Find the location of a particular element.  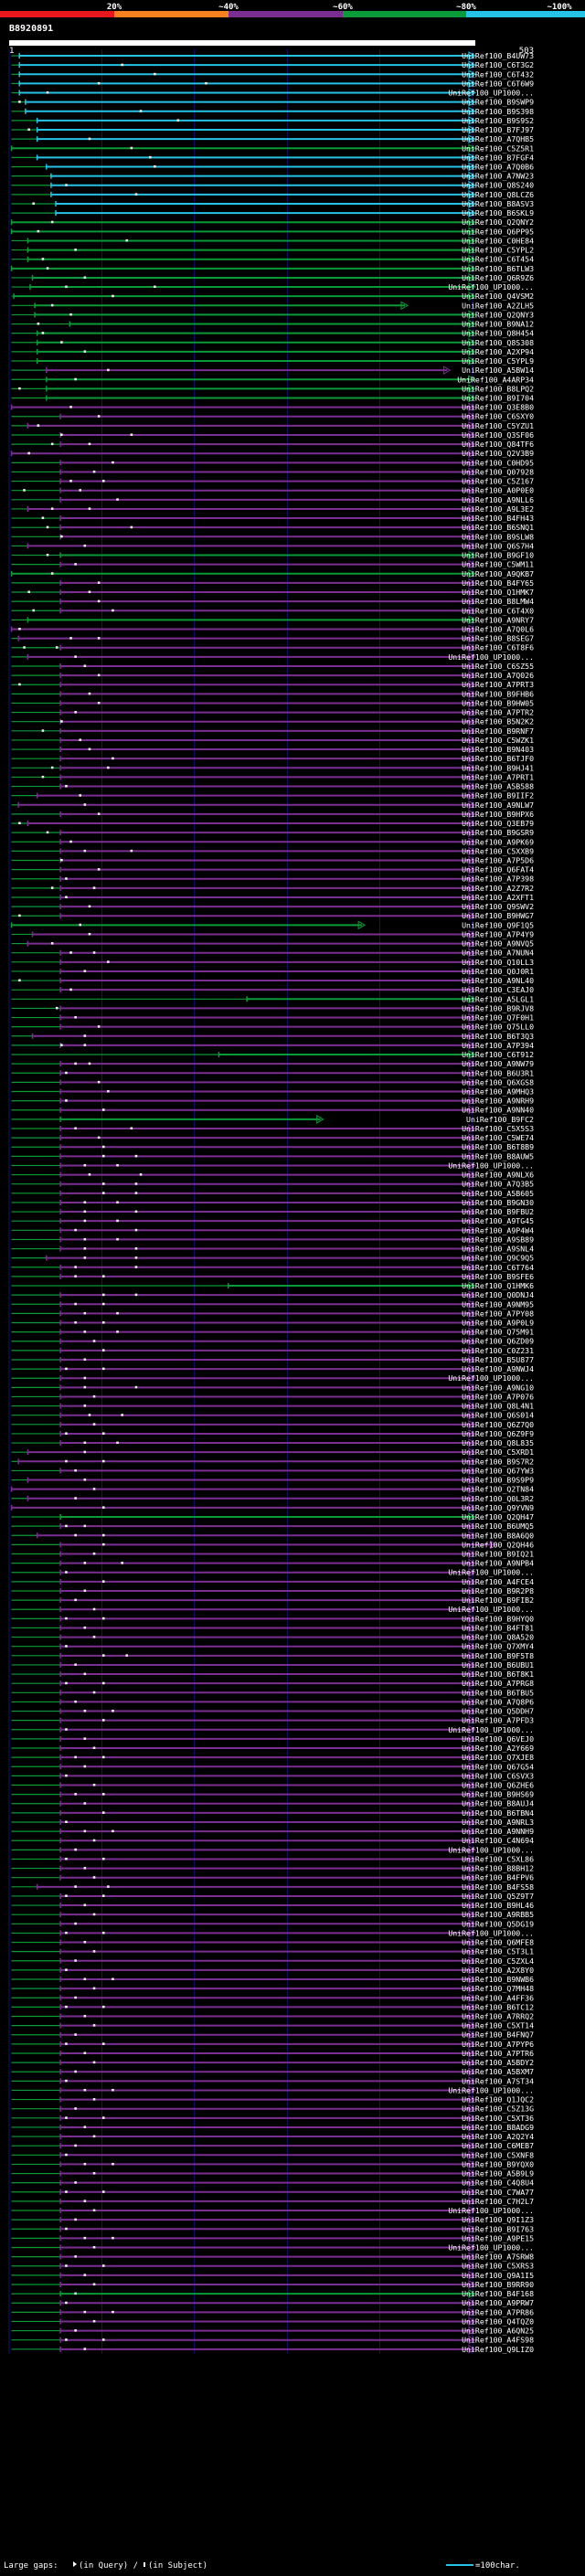

subject-label: UniRef100_Q9LIZ0 is located at coordinates (498, 2349).